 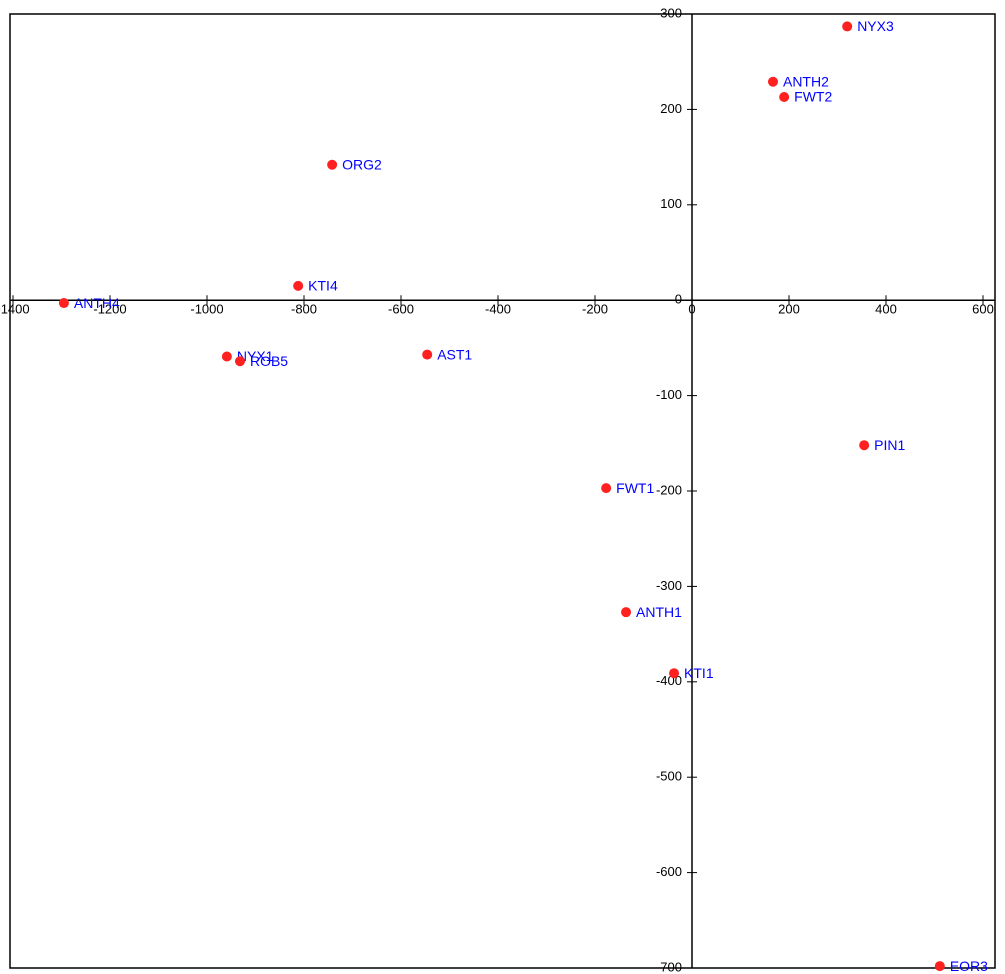 I want to click on point-label: NYX3, so click(x=875, y=26).